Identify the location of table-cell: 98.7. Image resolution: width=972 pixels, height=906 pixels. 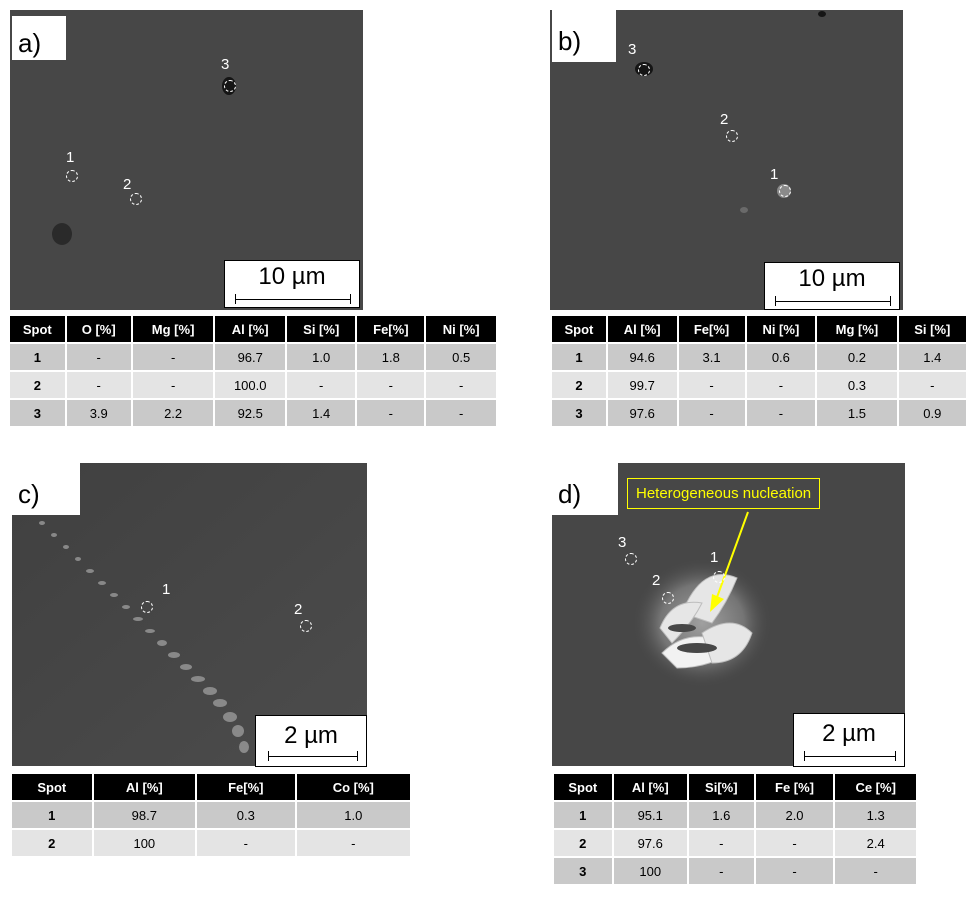
(144, 815).